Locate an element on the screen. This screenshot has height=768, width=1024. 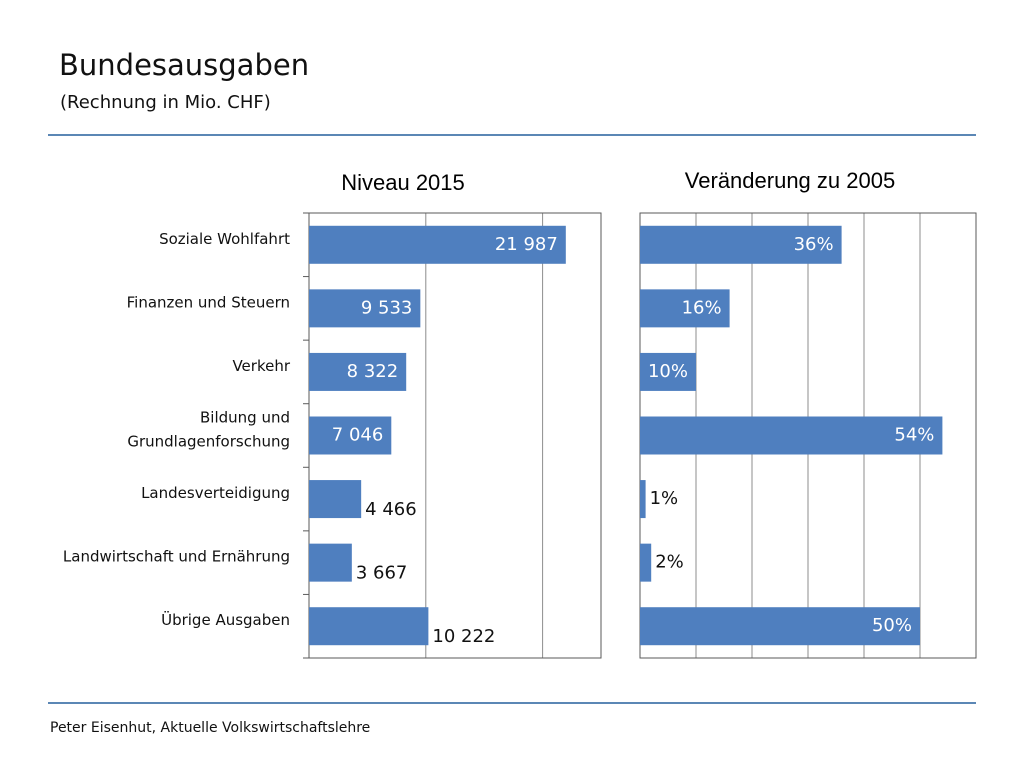
category-label: Bildung und Grundlagenforschung is located at coordinates (208, 430).